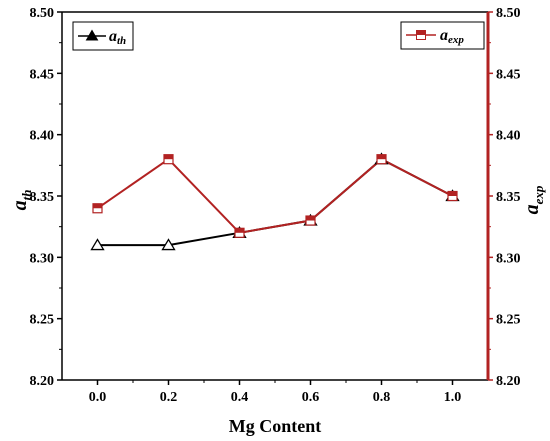  What do you see at coordinates (382, 397) in the screenshot?
I see `x-tick-label: 0.8` at bounding box center [382, 397].